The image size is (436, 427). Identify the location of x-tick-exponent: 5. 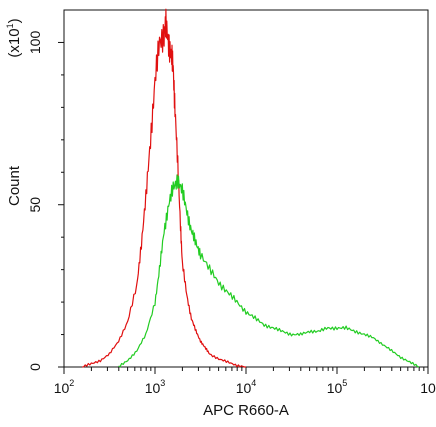
(344, 383).